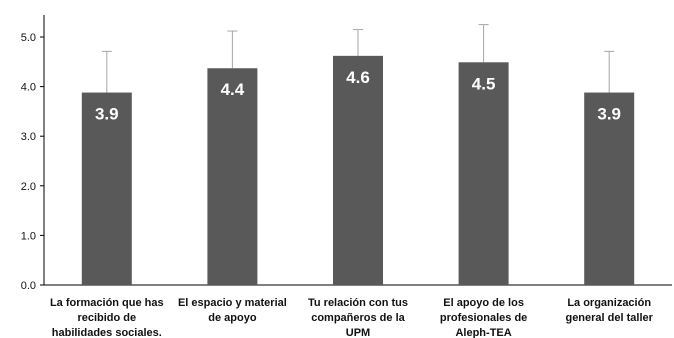 This screenshot has width=674, height=338. What do you see at coordinates (483, 318) in the screenshot?
I see `x-category-label: profesionales de` at bounding box center [483, 318].